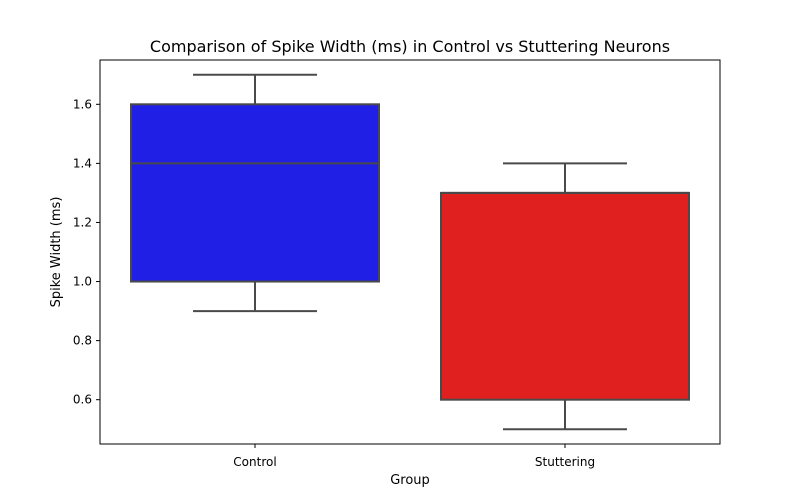  Describe the element at coordinates (82, 222) in the screenshot. I see `y-tick-label: 1.2` at that location.